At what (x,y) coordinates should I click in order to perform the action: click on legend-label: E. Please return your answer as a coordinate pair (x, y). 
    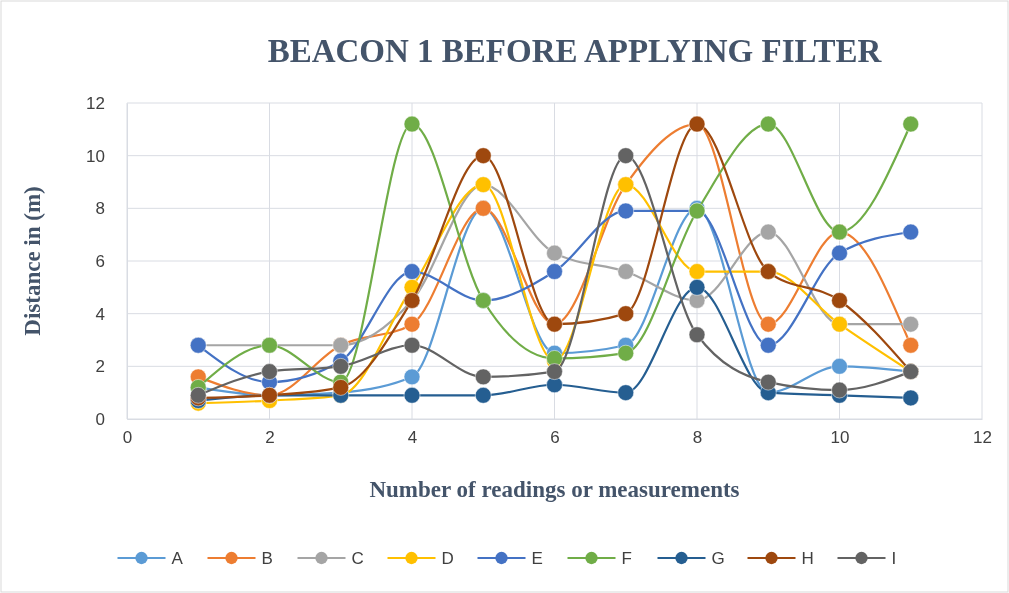
    Looking at the image, I should click on (537, 558).